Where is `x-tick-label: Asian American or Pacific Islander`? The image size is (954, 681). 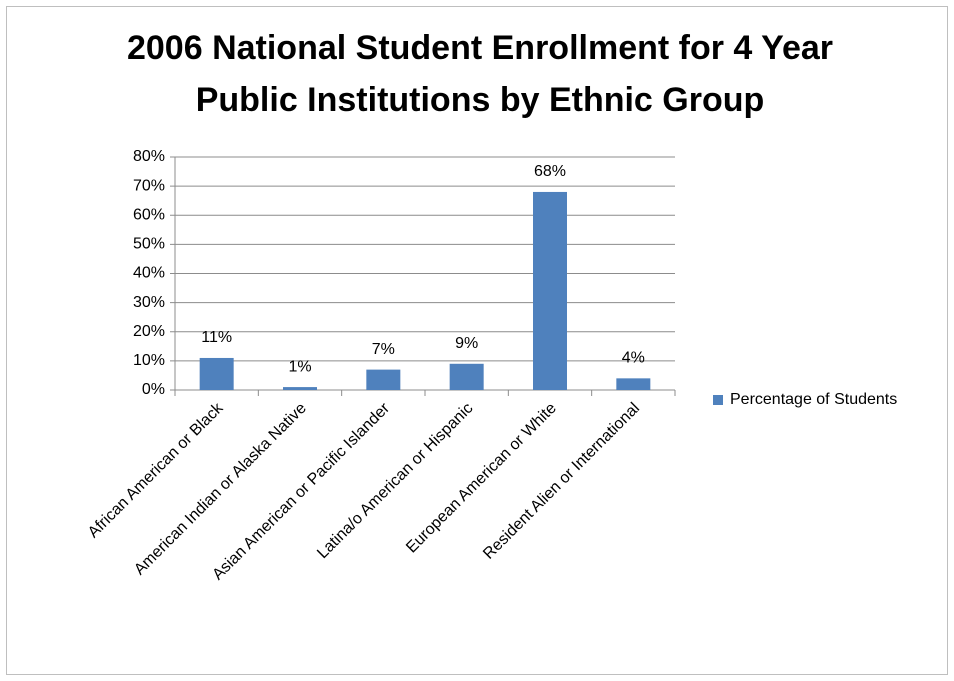
x-tick-label: Asian American or Pacific Islander is located at coordinates (301, 491).